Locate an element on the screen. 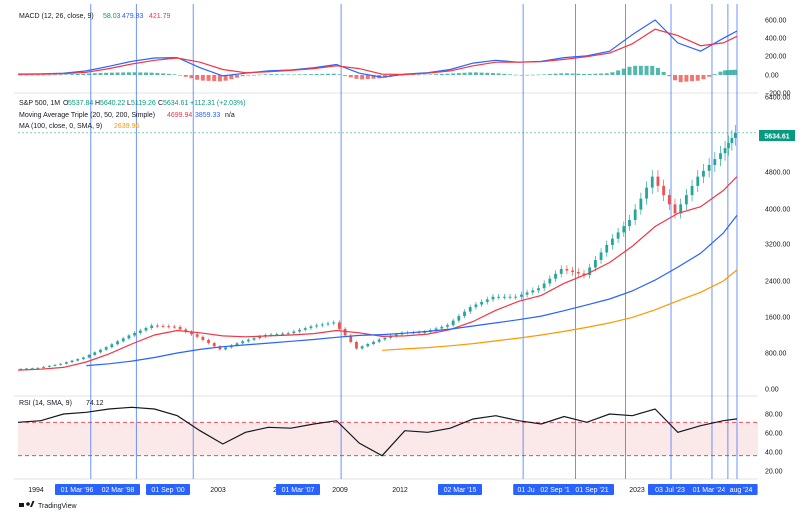  date-marker-label: 02 Sep '19 is located at coordinates (556, 490).